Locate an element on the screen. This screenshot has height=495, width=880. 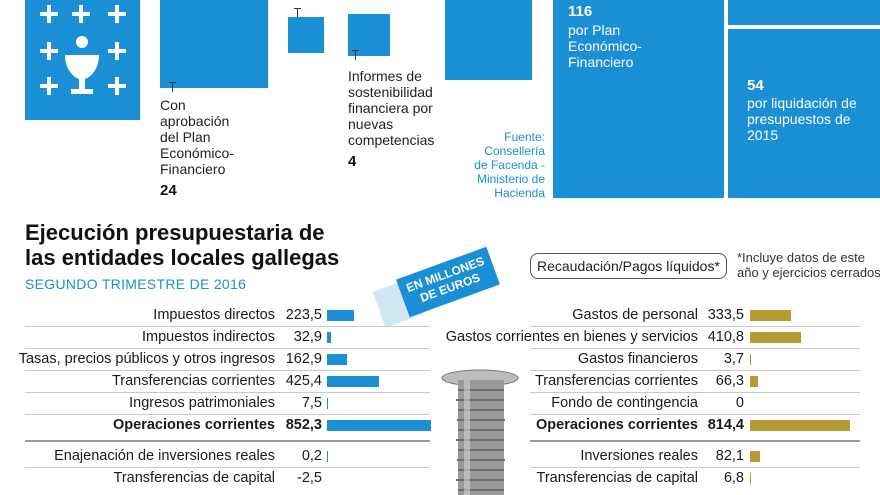
tick-aprobacion is located at coordinates (172, 87).